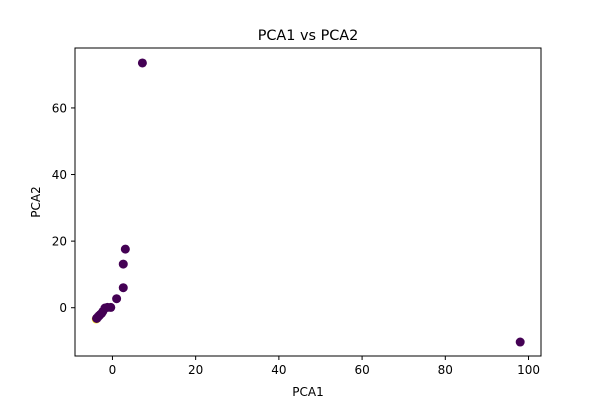 The width and height of the screenshot is (600, 404). What do you see at coordinates (528, 370) in the screenshot?
I see `x-tick-label-5: 100` at bounding box center [528, 370].